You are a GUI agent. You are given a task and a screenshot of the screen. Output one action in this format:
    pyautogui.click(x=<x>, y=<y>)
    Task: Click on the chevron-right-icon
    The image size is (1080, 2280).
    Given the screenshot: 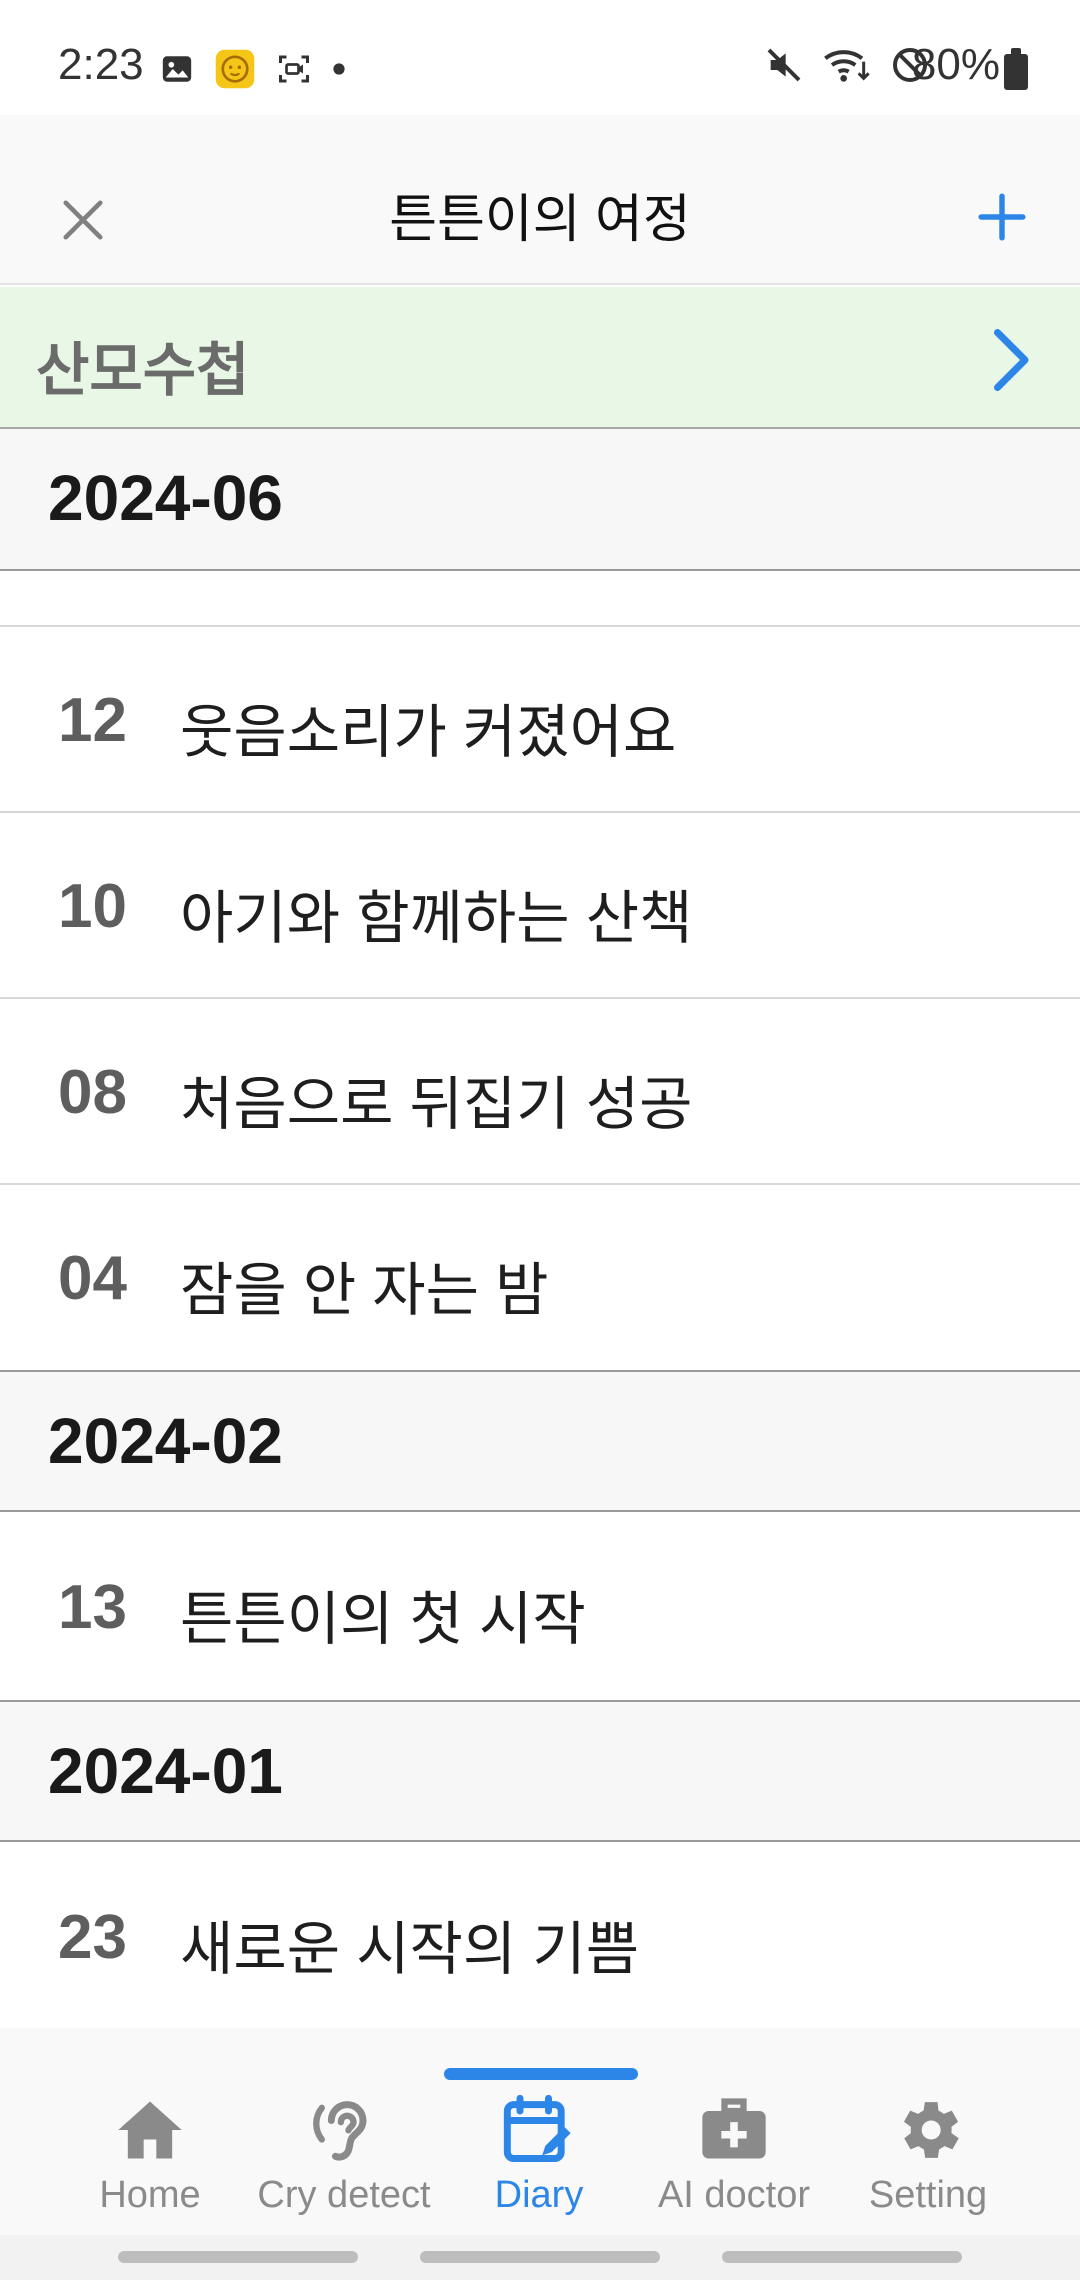 What is the action you would take?
    pyautogui.click(x=1011, y=360)
    